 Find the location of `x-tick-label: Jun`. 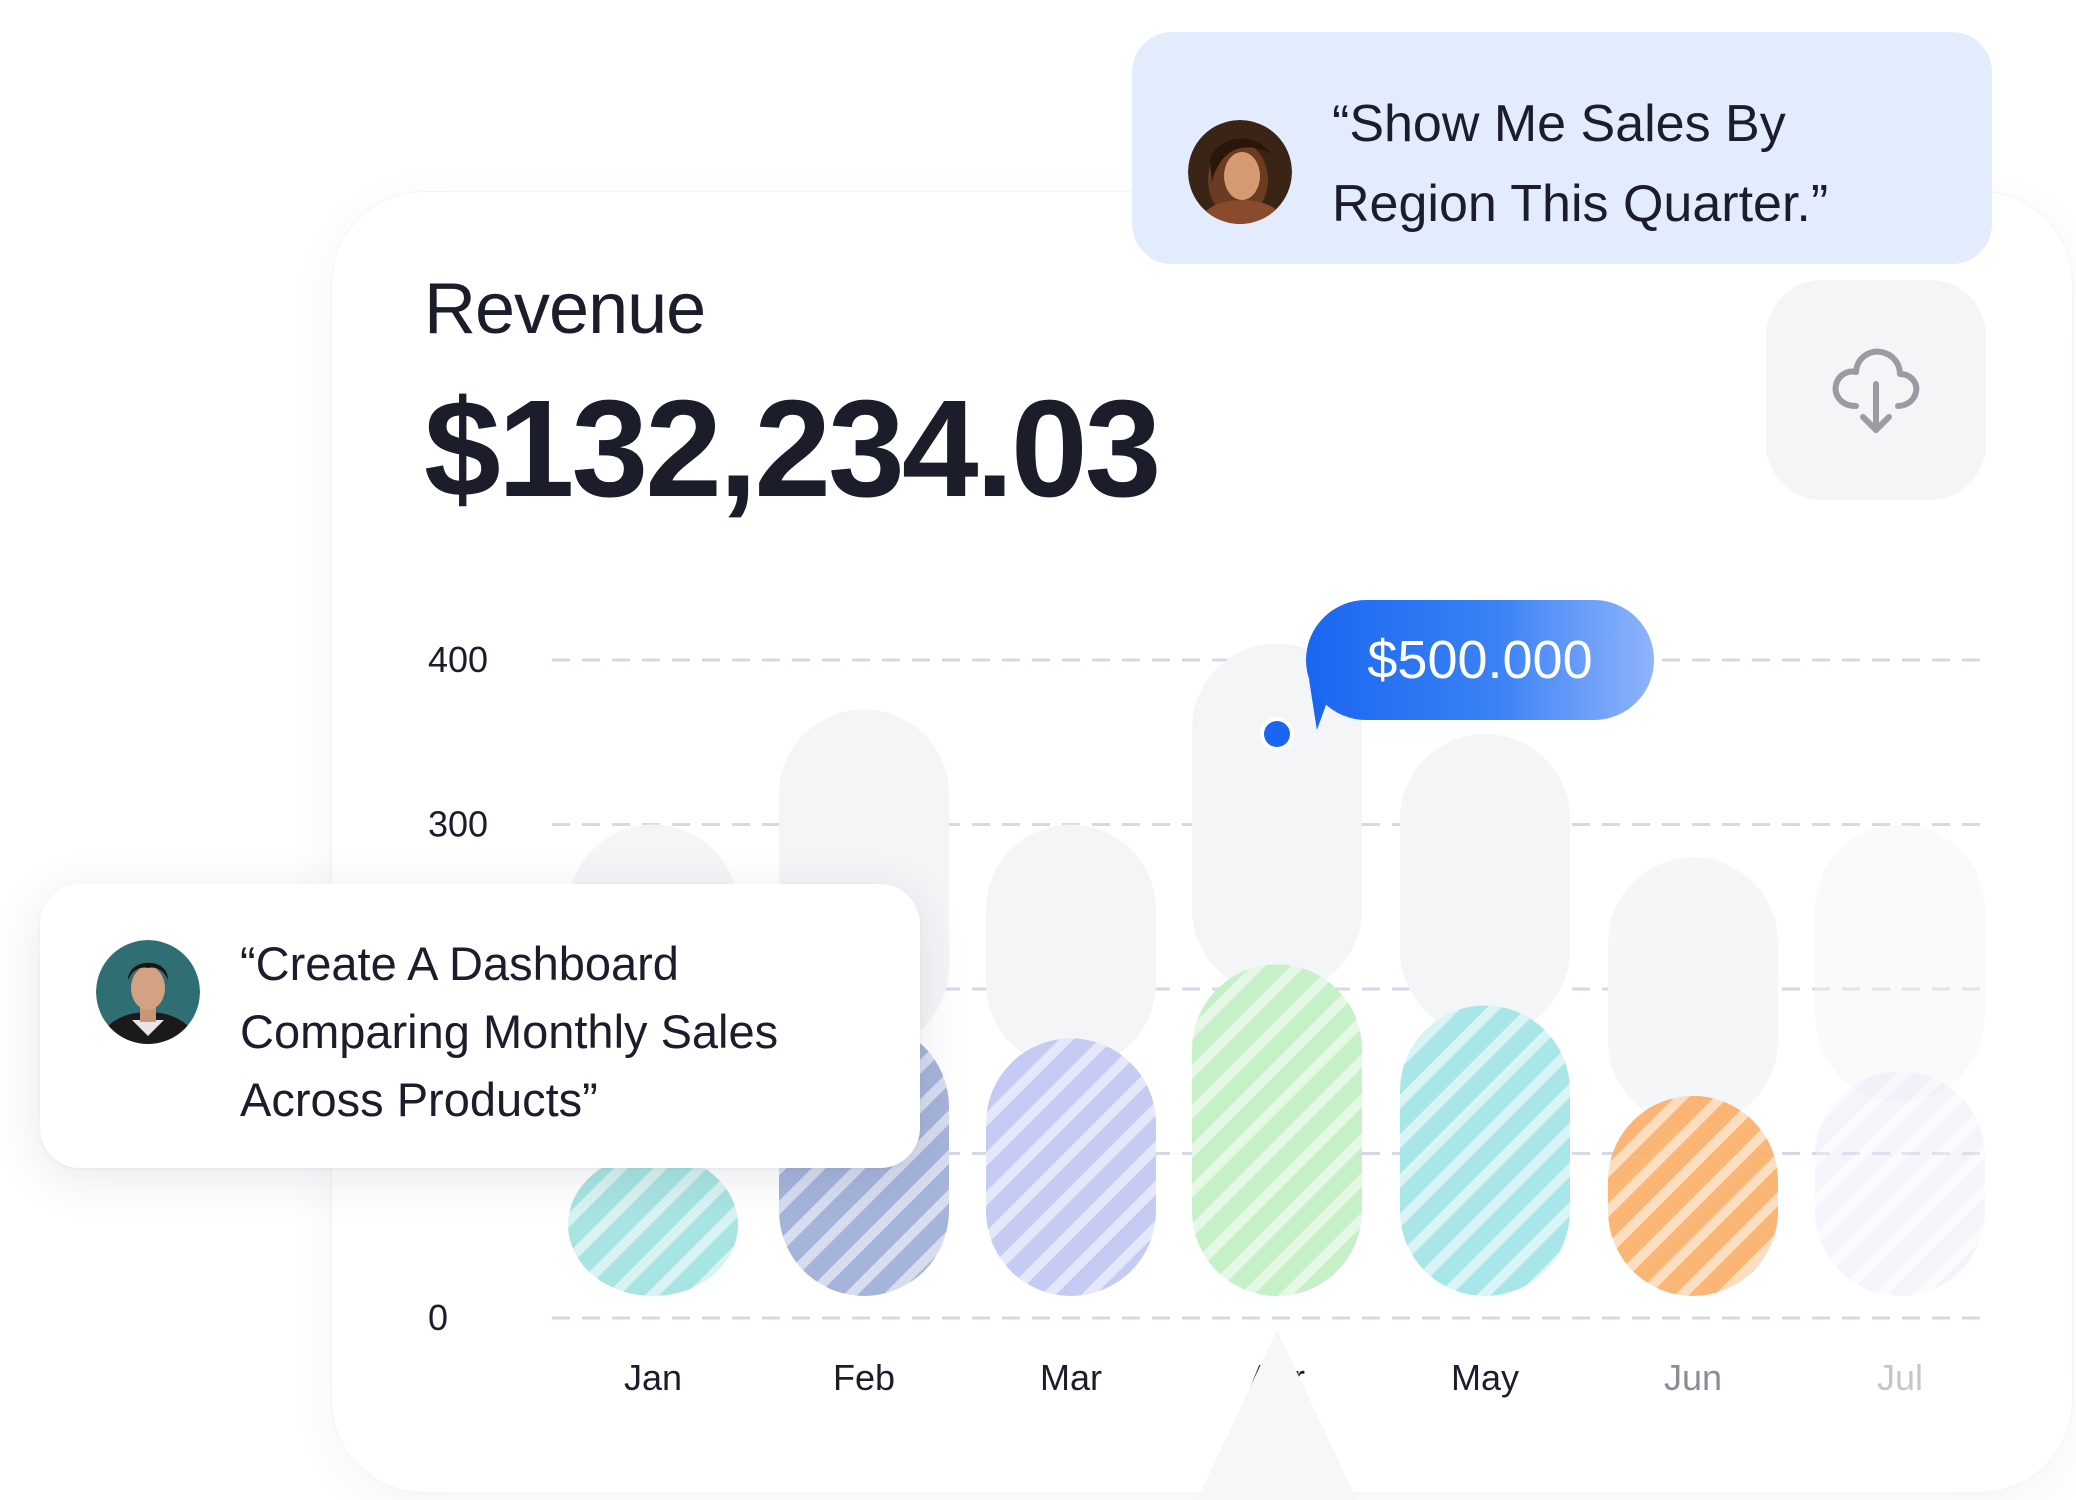

x-tick-label: Jun is located at coordinates (1693, 1377).